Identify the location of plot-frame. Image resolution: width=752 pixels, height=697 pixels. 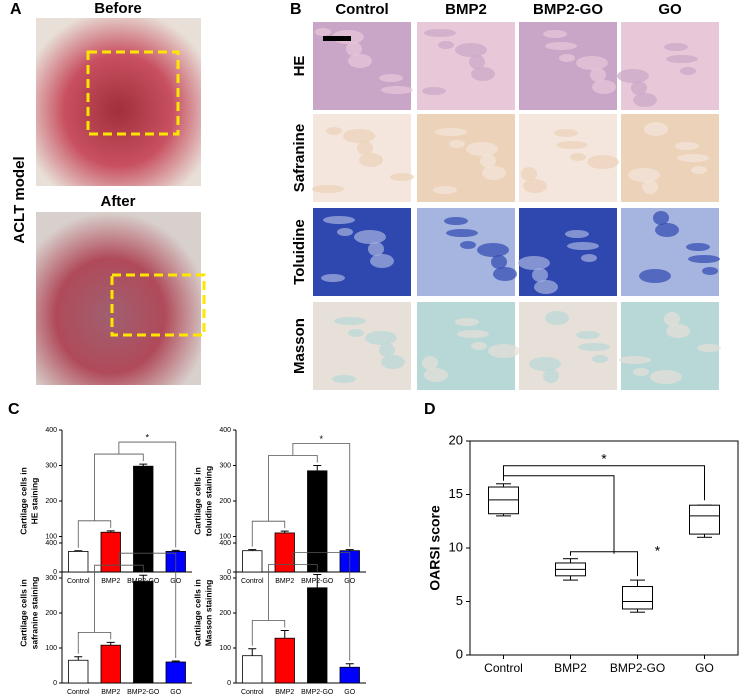
(604, 548).